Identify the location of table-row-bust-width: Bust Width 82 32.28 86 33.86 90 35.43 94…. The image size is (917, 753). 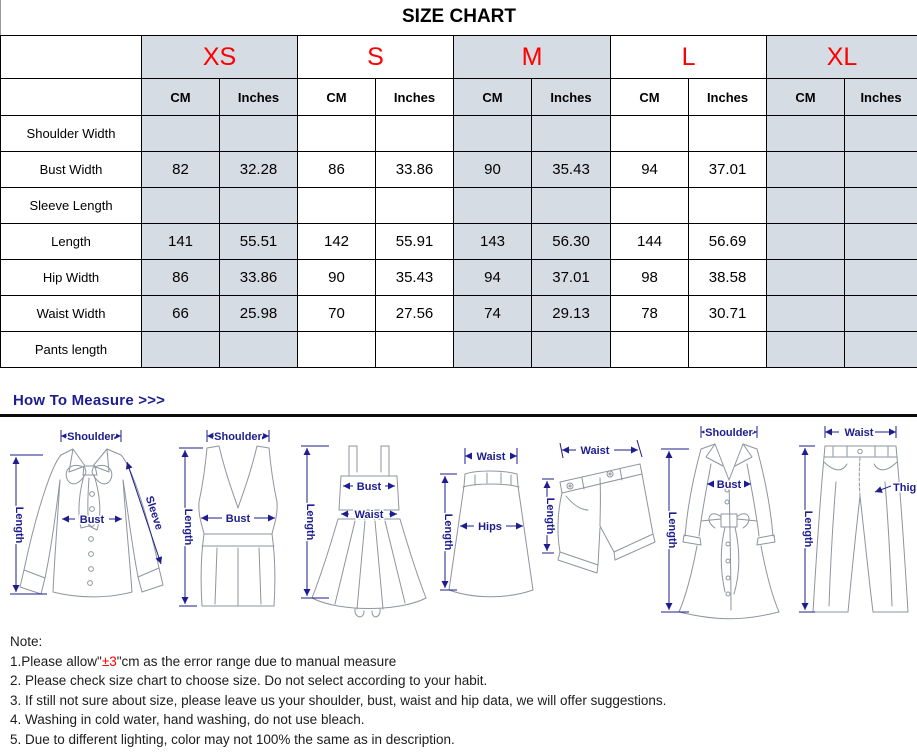
(458, 169).